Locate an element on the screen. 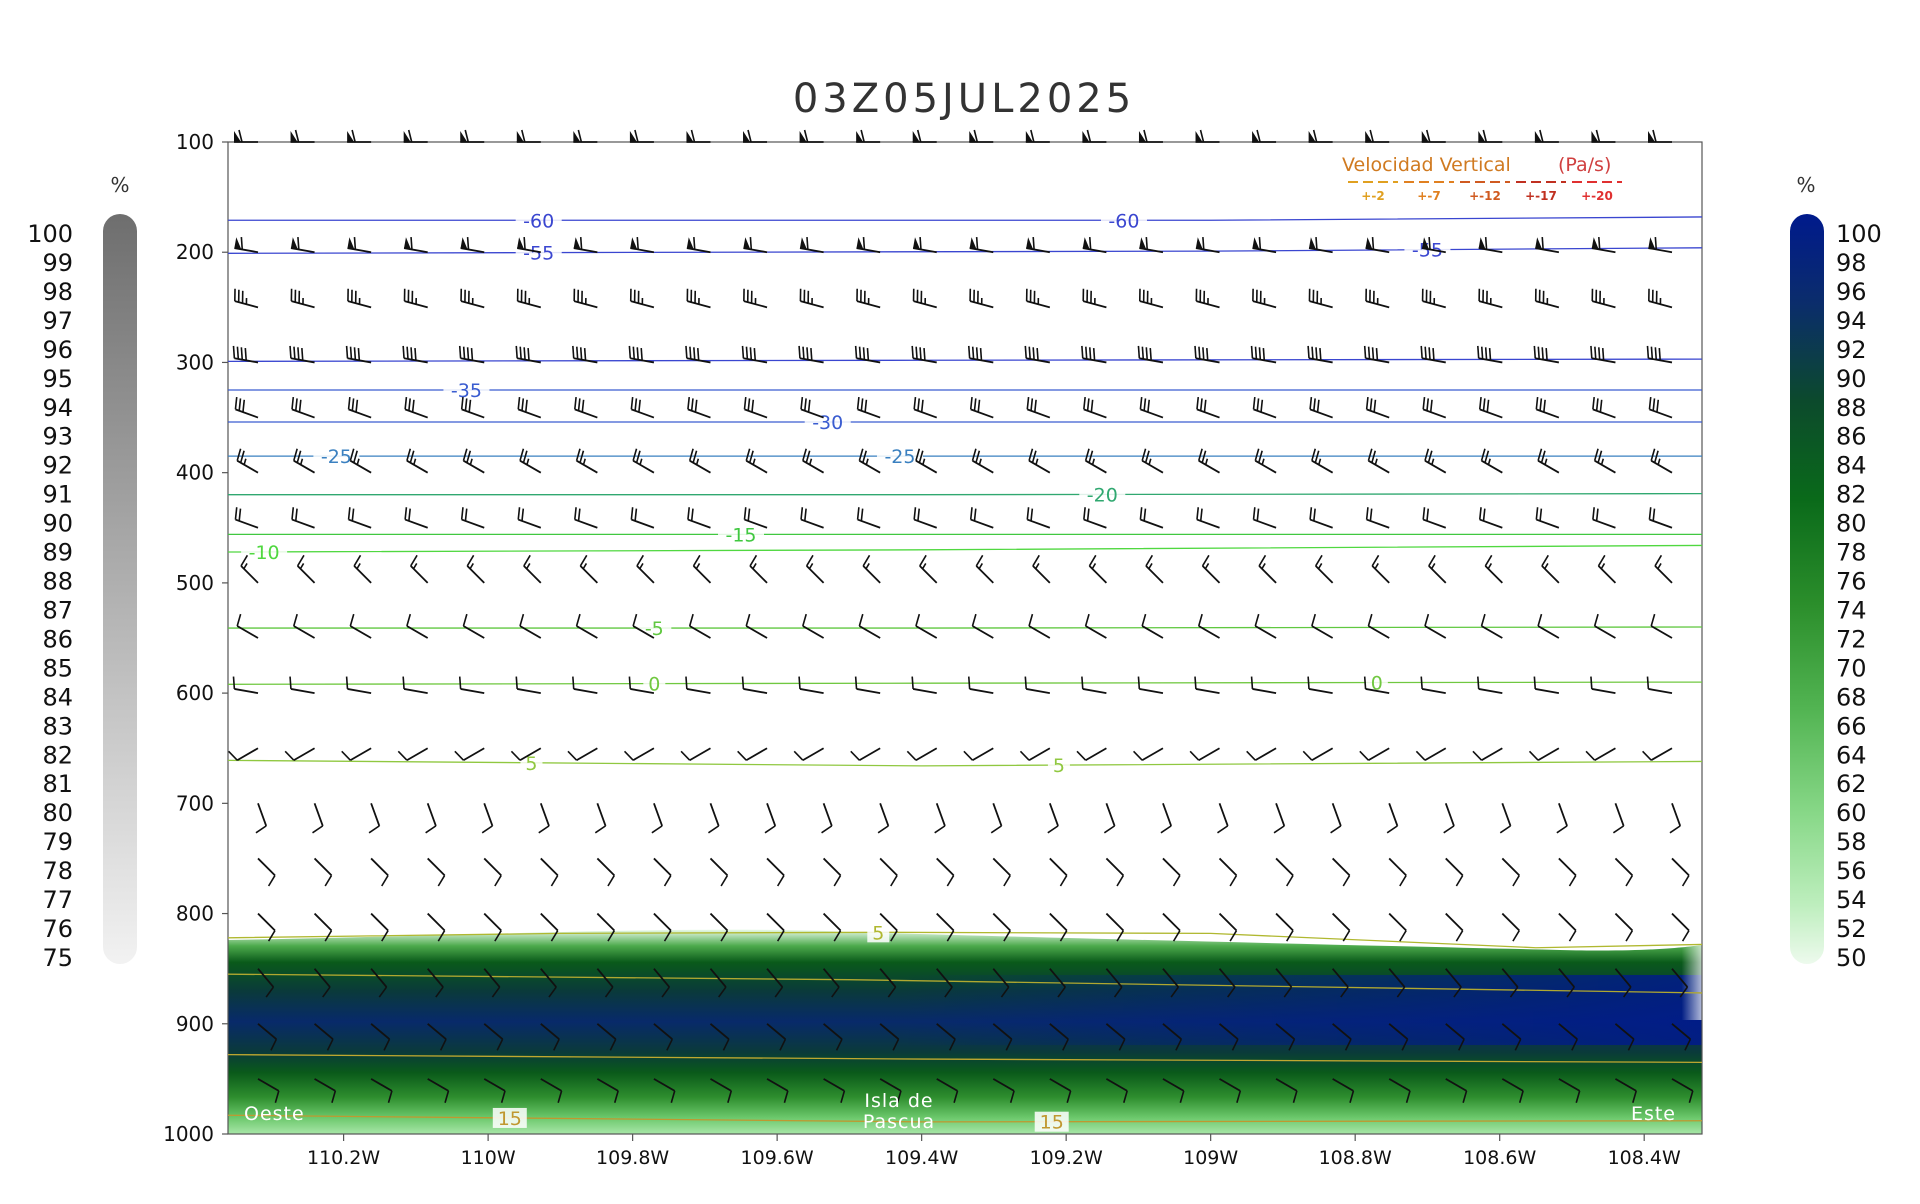 The width and height of the screenshot is (1920, 1204). contour-label: 15 is located at coordinates (510, 1119).